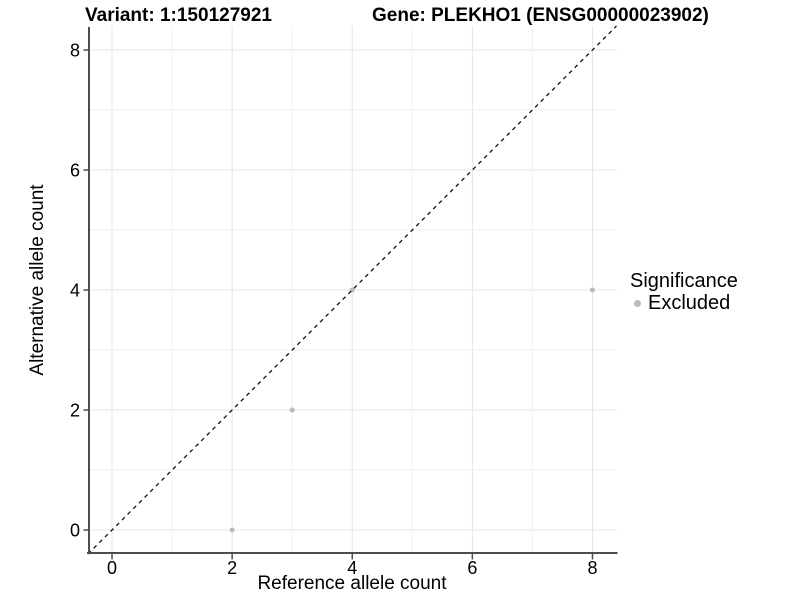  What do you see at coordinates (37, 280) in the screenshot?
I see `y-axis-title: Alternative allele count` at bounding box center [37, 280].